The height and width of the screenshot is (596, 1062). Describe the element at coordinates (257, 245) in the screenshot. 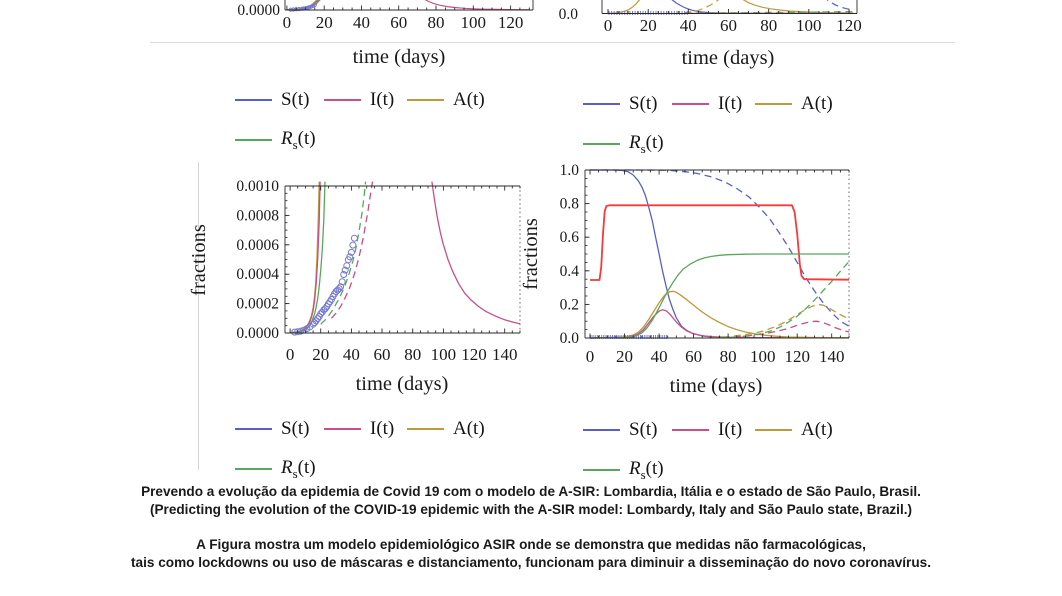

I see `svg-text: 0.0006` at that location.